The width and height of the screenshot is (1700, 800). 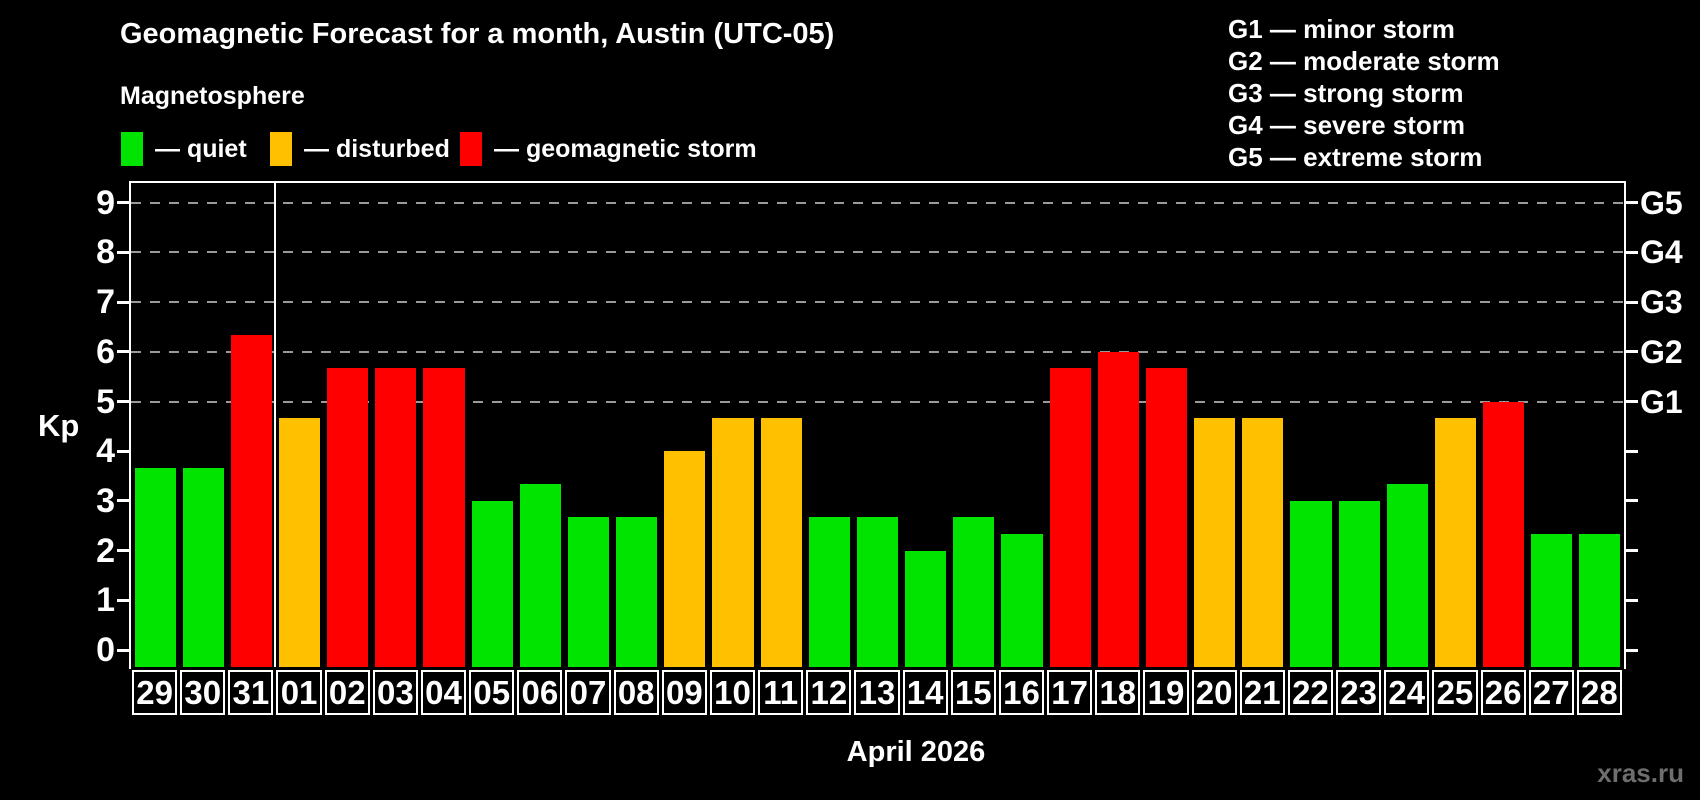 What do you see at coordinates (105, 600) in the screenshot?
I see `y-axis-label-1: 1` at bounding box center [105, 600].